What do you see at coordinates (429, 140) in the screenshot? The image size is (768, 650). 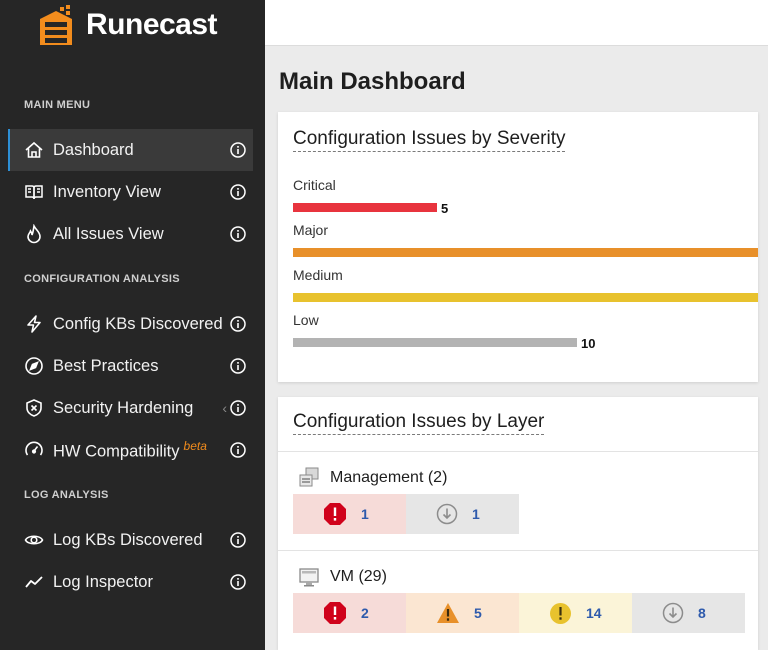 I see `severity-card-title: Configuration Issues by Severity` at bounding box center [429, 140].